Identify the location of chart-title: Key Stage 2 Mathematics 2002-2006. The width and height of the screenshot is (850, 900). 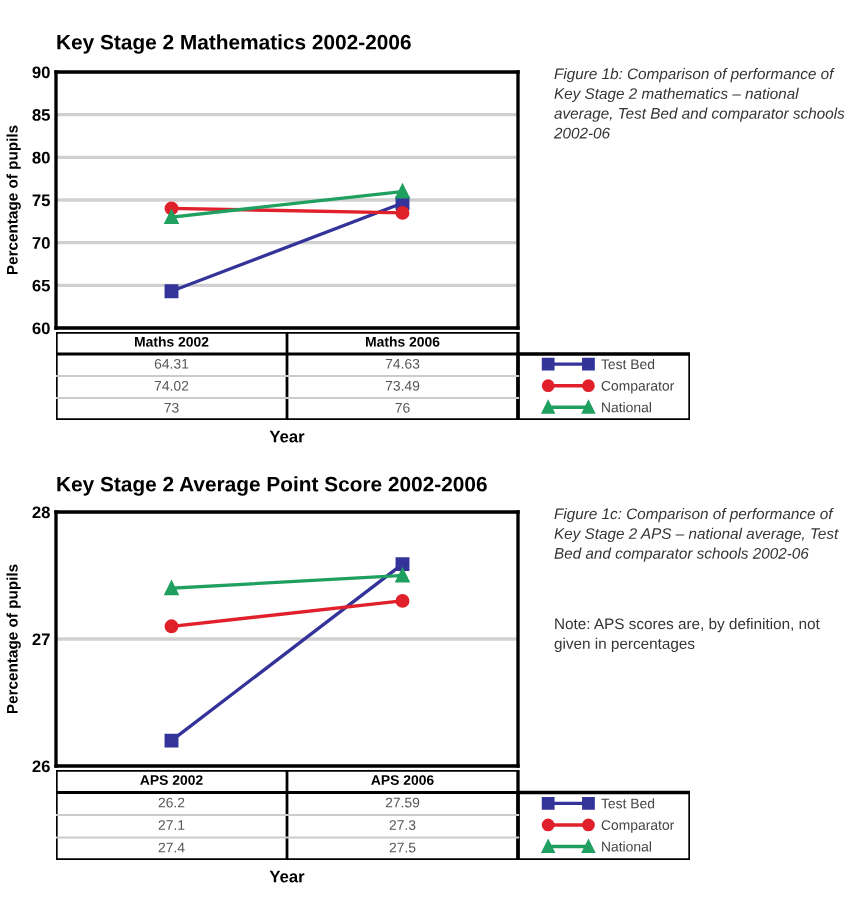
(234, 44).